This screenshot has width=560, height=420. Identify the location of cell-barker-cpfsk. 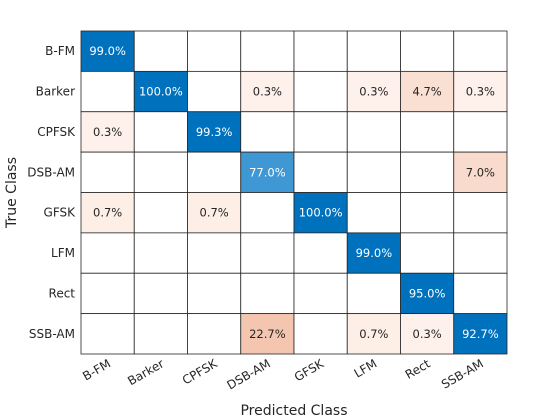
(214, 91).